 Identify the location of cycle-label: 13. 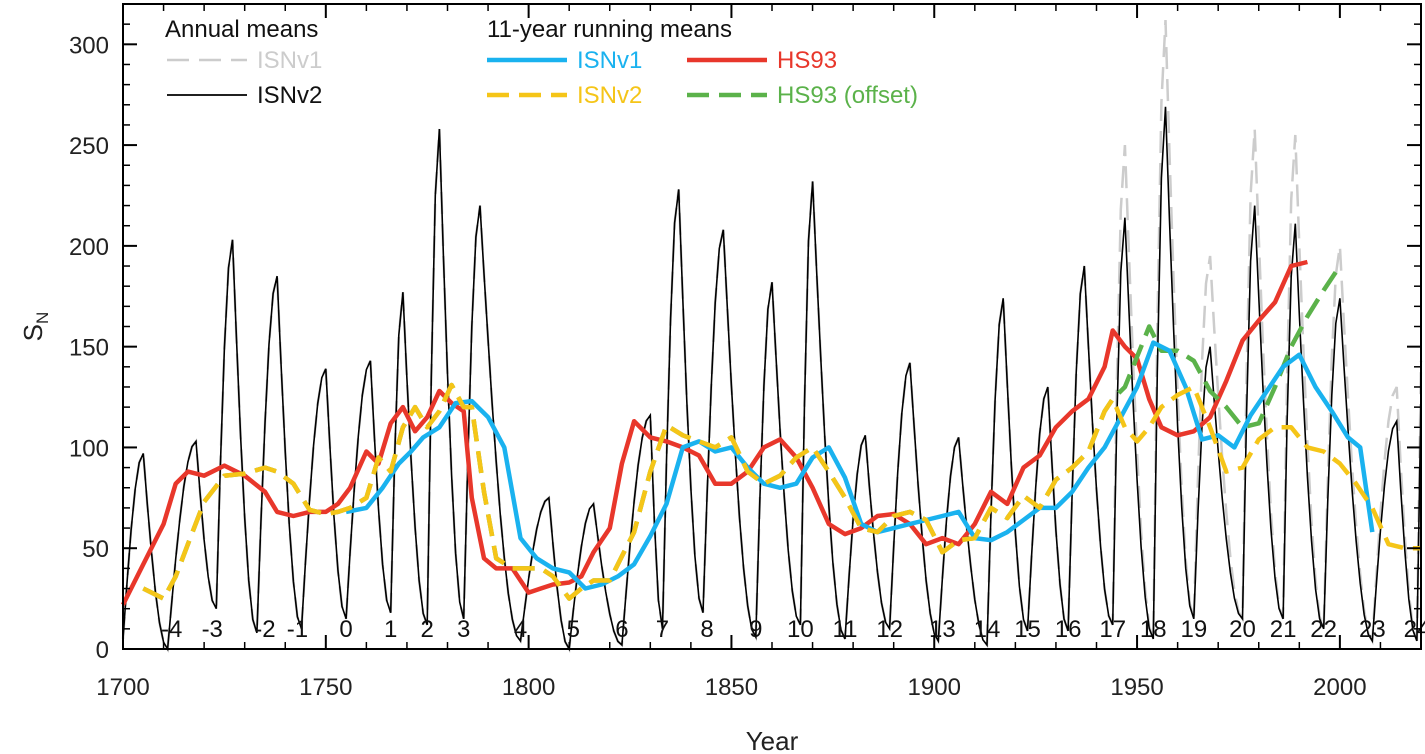
(942, 629).